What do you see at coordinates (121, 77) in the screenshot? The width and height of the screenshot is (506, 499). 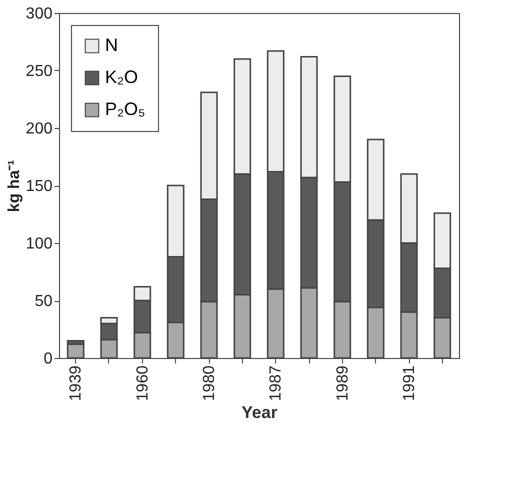 I see `legend-label: K₂O` at bounding box center [121, 77].